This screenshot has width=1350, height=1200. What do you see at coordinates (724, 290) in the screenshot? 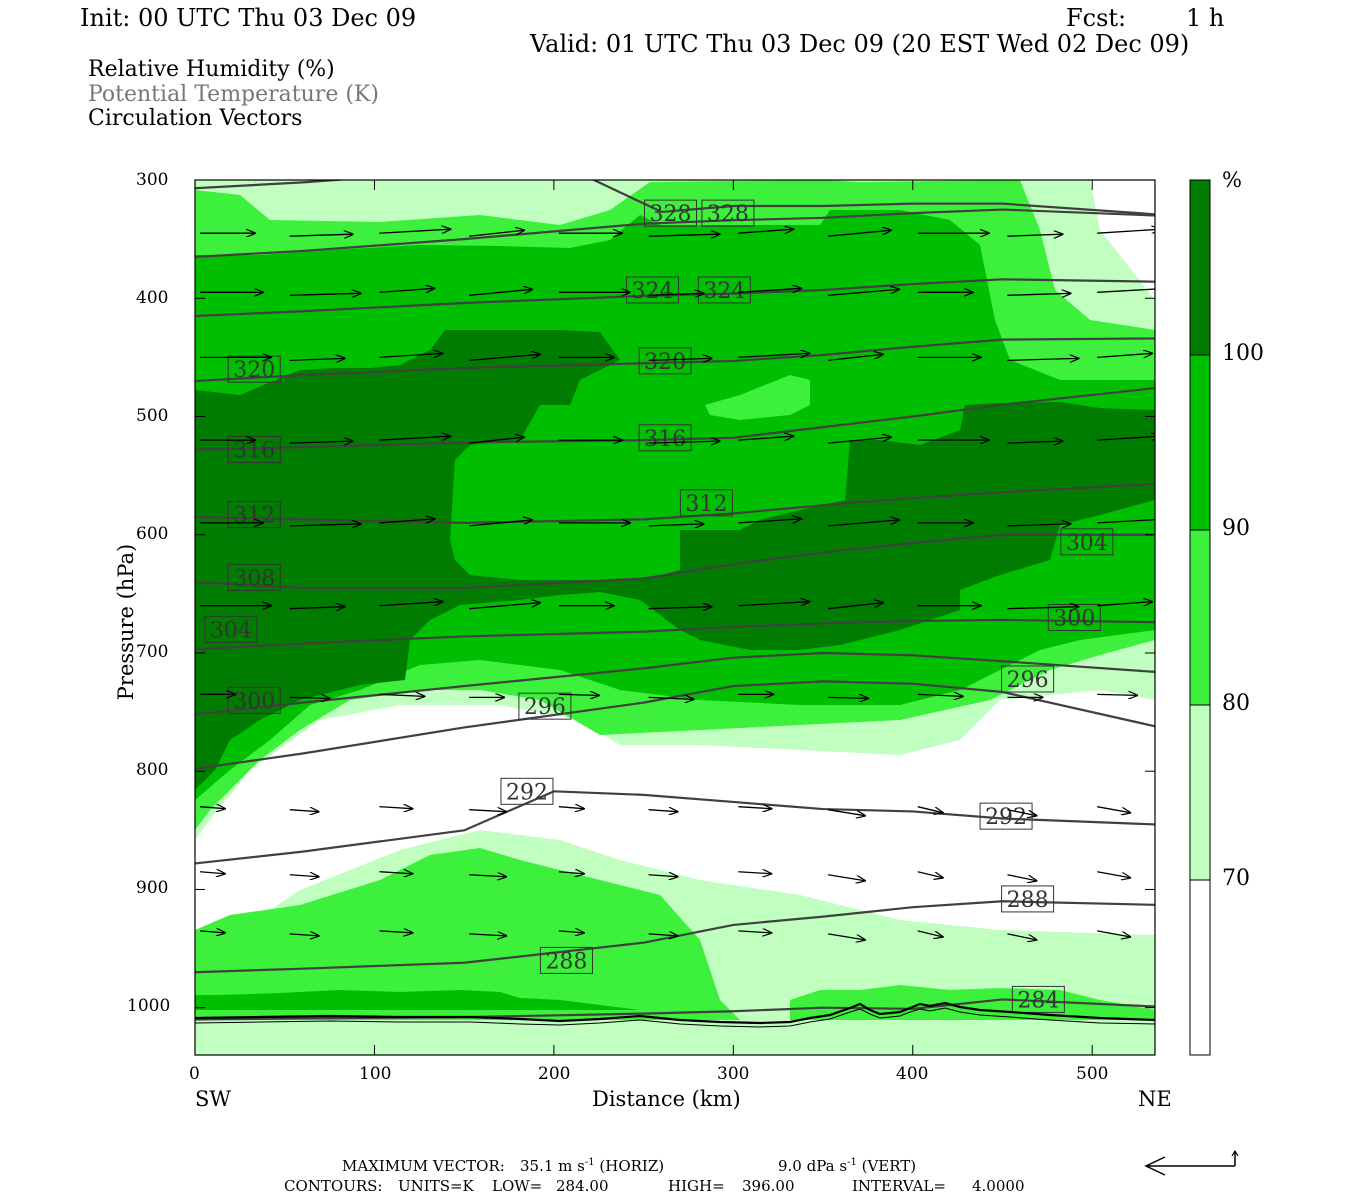
I see `theta-contour-label: 324` at bounding box center [724, 290].